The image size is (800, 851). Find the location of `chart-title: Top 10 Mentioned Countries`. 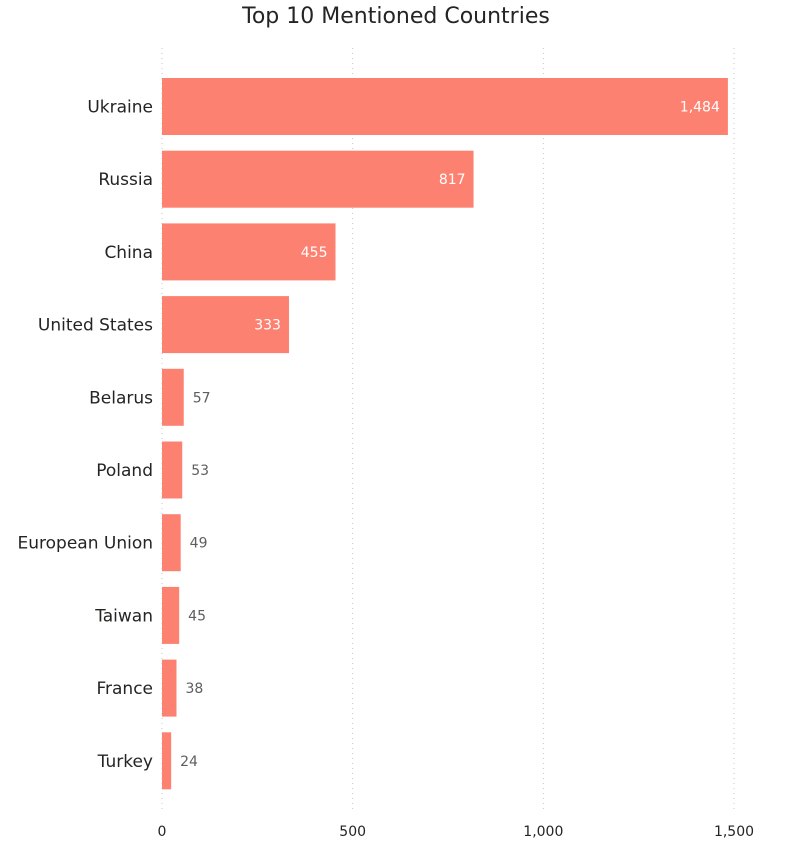

chart-title: Top 10 Mentioned Countries is located at coordinates (396, 16).